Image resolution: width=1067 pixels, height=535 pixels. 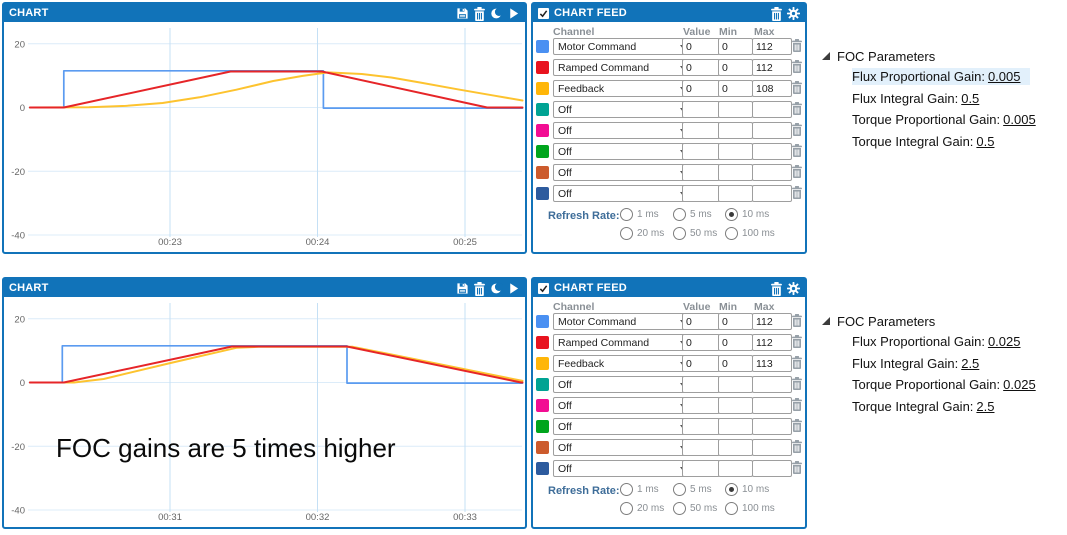 I want to click on play-icon, so click(x=513, y=288).